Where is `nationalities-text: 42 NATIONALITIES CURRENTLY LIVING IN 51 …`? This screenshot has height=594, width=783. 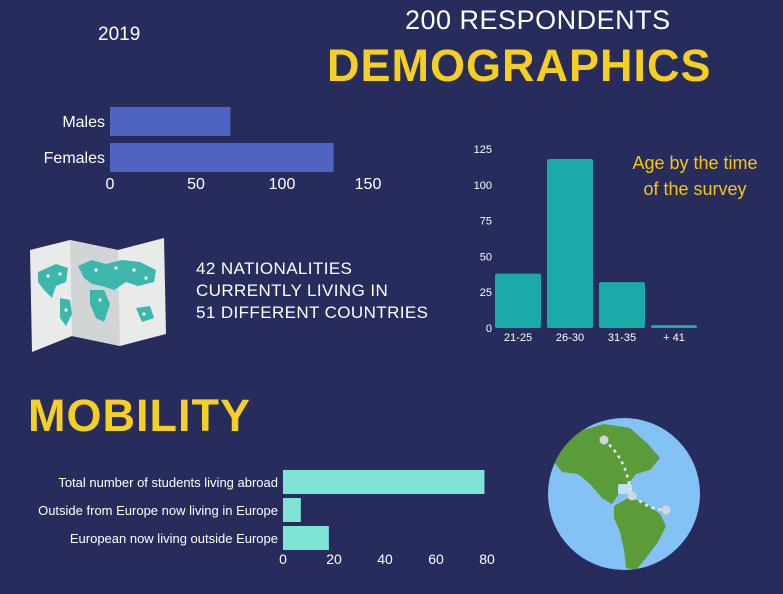 nationalities-text: 42 NATIONALITIES CURRENTLY LIVING IN 51 … is located at coordinates (312, 291).